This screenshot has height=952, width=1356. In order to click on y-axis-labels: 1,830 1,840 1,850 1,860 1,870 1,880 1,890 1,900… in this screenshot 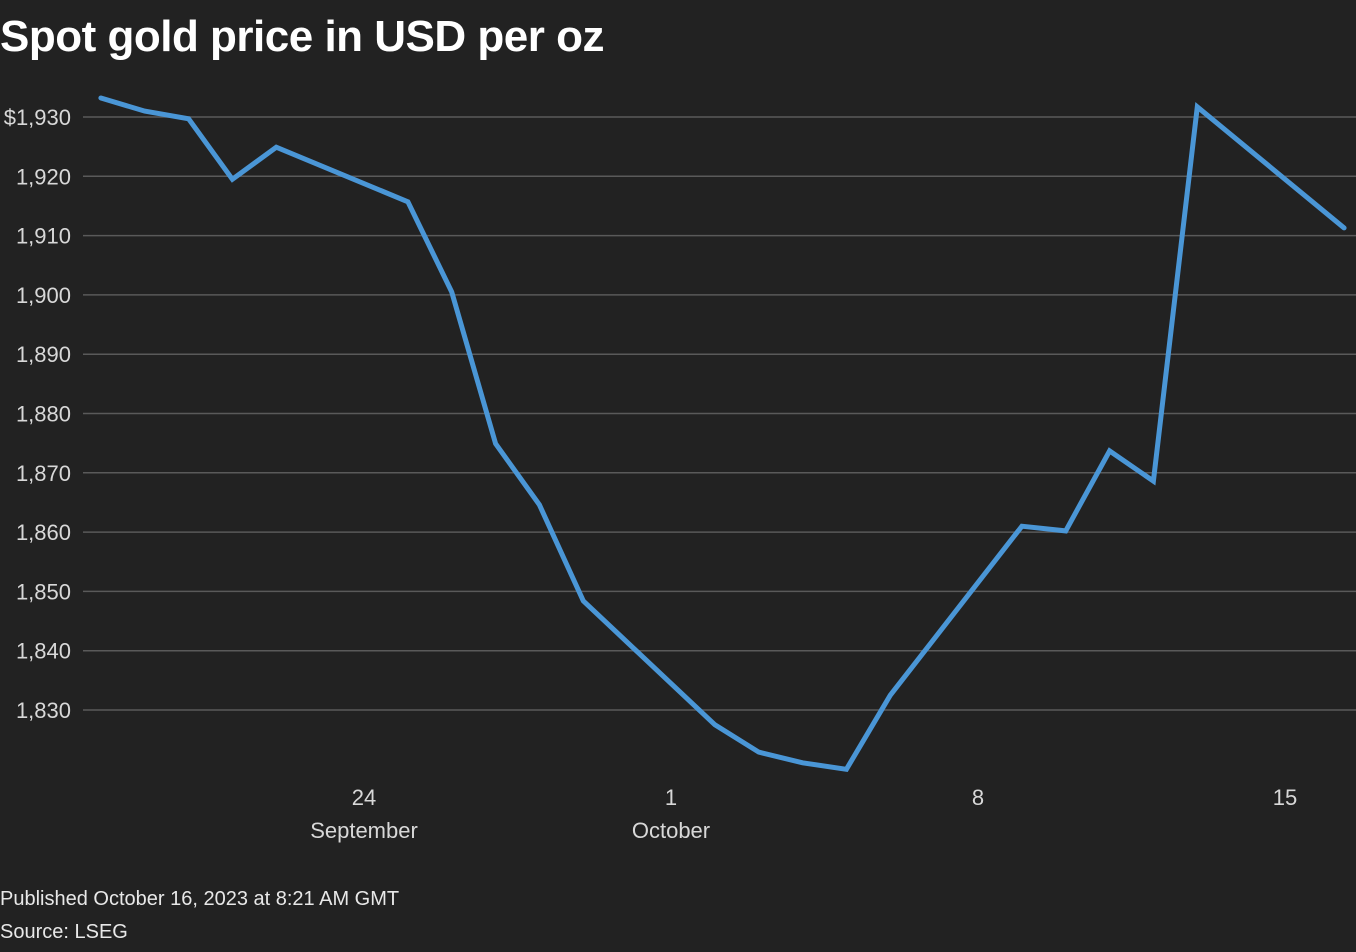, I will do `click(37, 414)`.